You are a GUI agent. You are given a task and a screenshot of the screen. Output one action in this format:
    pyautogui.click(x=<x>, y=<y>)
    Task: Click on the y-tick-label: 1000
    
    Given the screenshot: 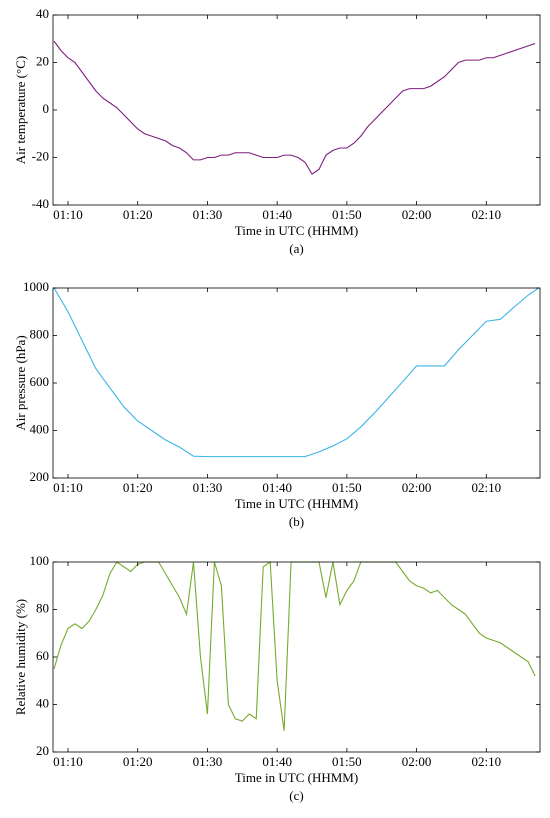 What is the action you would take?
    pyautogui.click(x=36, y=286)
    